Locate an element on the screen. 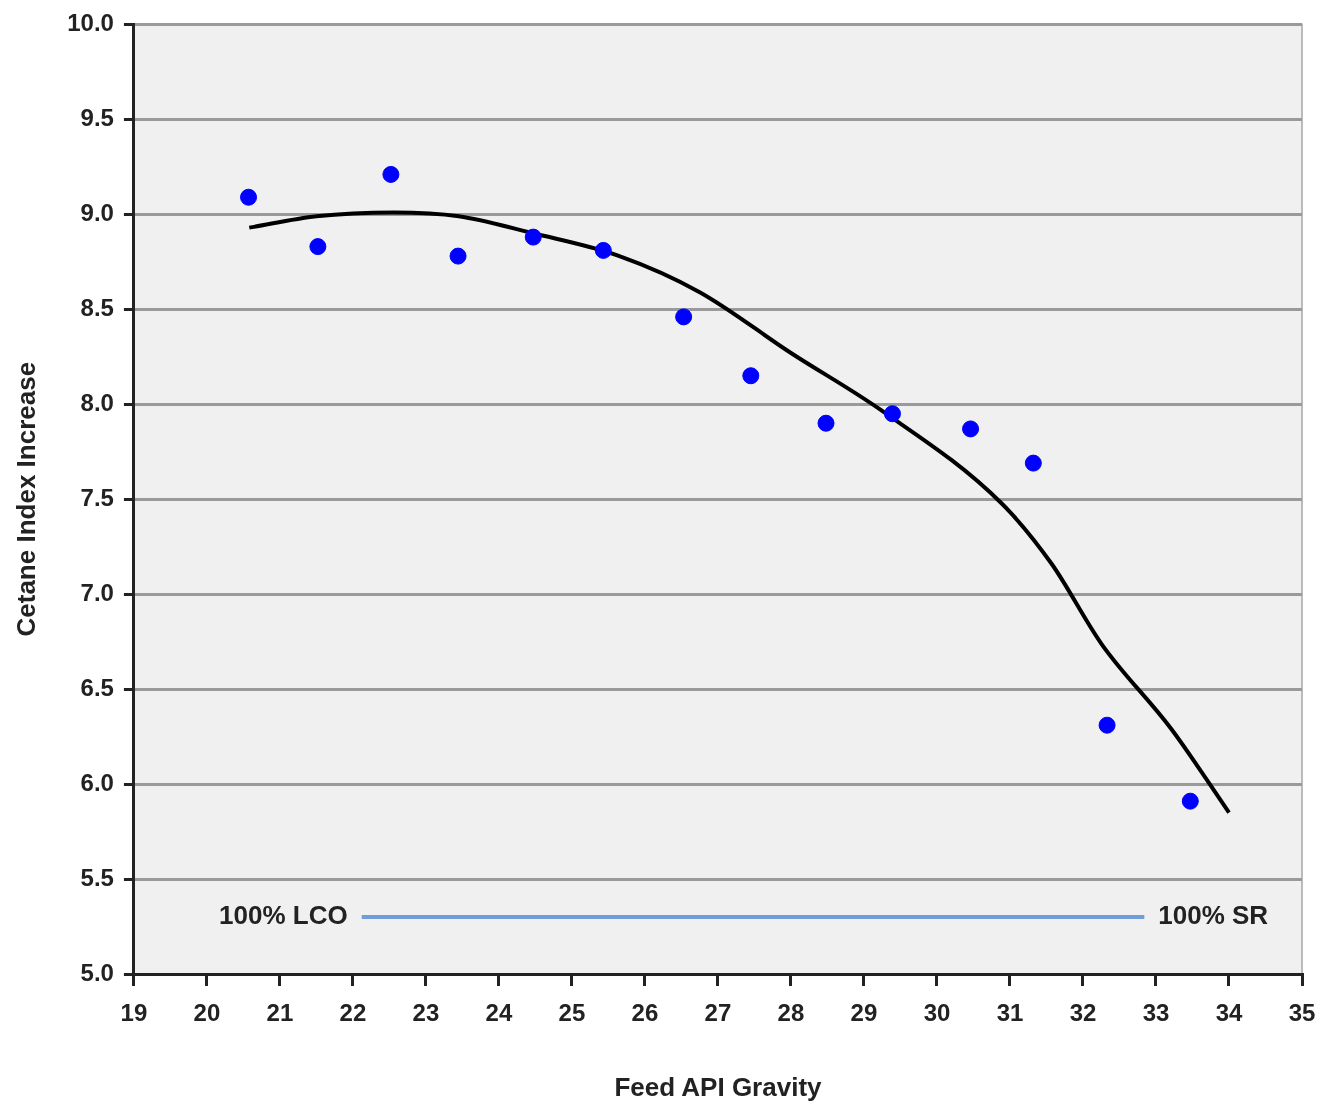 Image resolution: width=1332 pixels, height=1116 pixels. y-tick-label: 7.5 is located at coordinates (97, 497).